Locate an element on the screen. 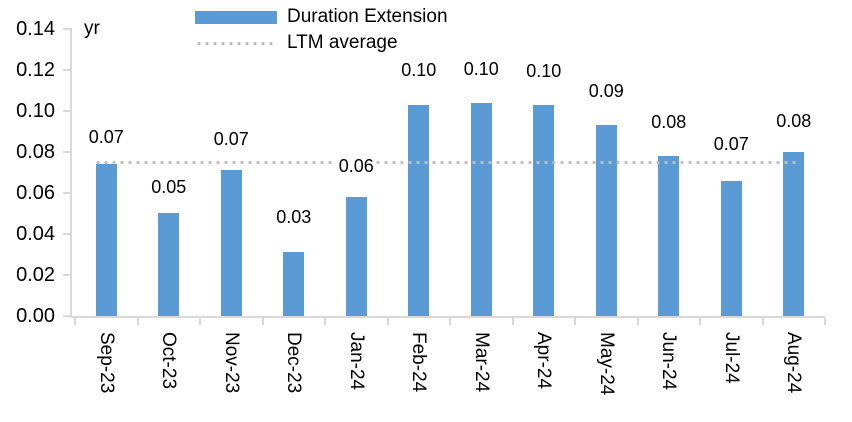 Image resolution: width=852 pixels, height=422 pixels. legend-label-ltm-average: LTM average is located at coordinates (342, 42).